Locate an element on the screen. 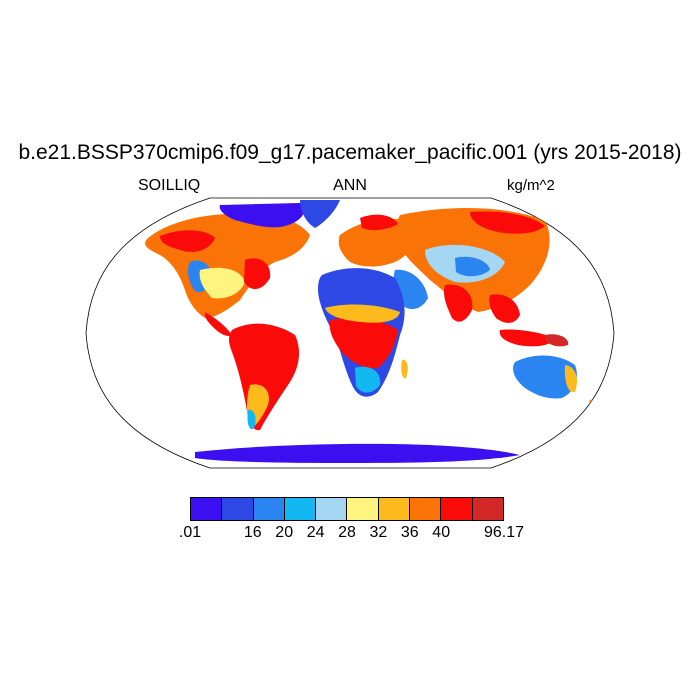 This screenshot has width=700, height=700. australia is located at coordinates (545, 377).